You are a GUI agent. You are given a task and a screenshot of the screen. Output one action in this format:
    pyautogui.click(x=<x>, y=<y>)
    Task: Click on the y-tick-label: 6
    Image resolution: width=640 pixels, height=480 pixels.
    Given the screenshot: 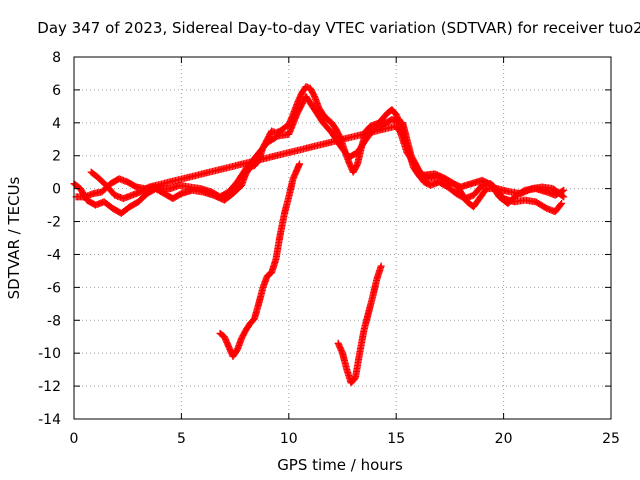 What is the action you would take?
    pyautogui.click(x=56, y=91)
    